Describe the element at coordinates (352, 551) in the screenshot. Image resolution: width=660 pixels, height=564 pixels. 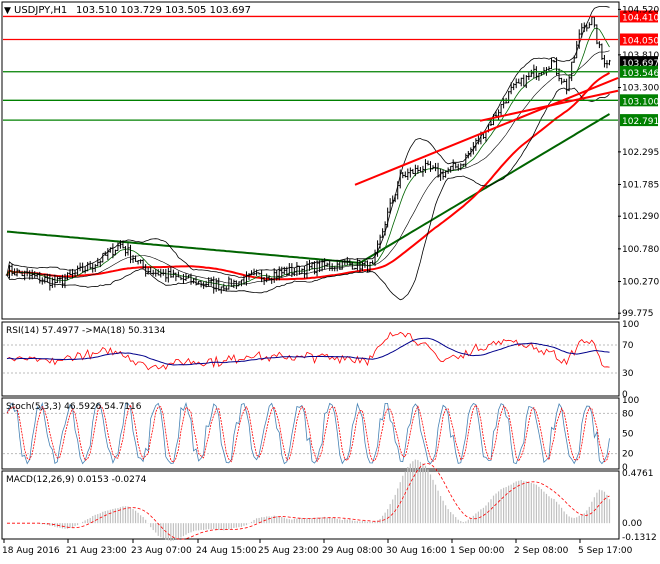
I see `time-axis-label: 29 Aug 08:00` at that location.